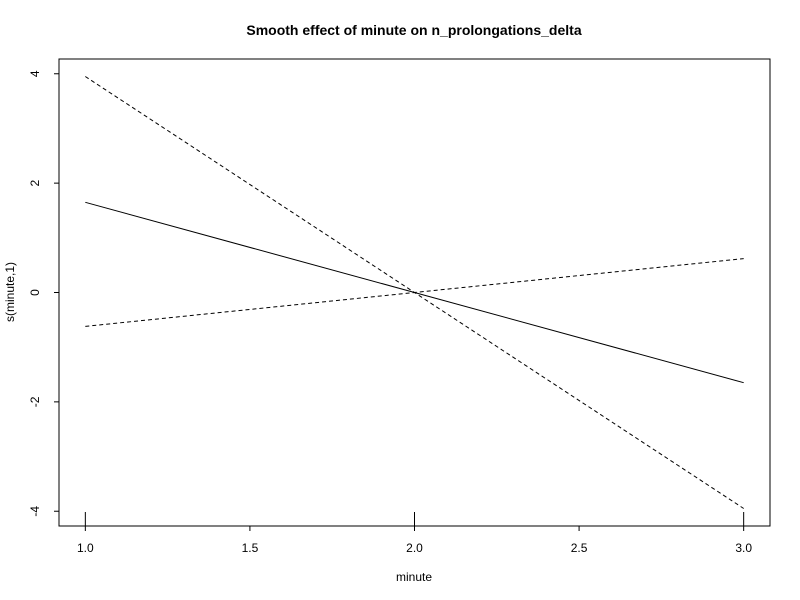 This screenshot has width=800, height=600. Describe the element at coordinates (10, 292) in the screenshot. I see `y-axis-label: s(minute,1)` at that location.